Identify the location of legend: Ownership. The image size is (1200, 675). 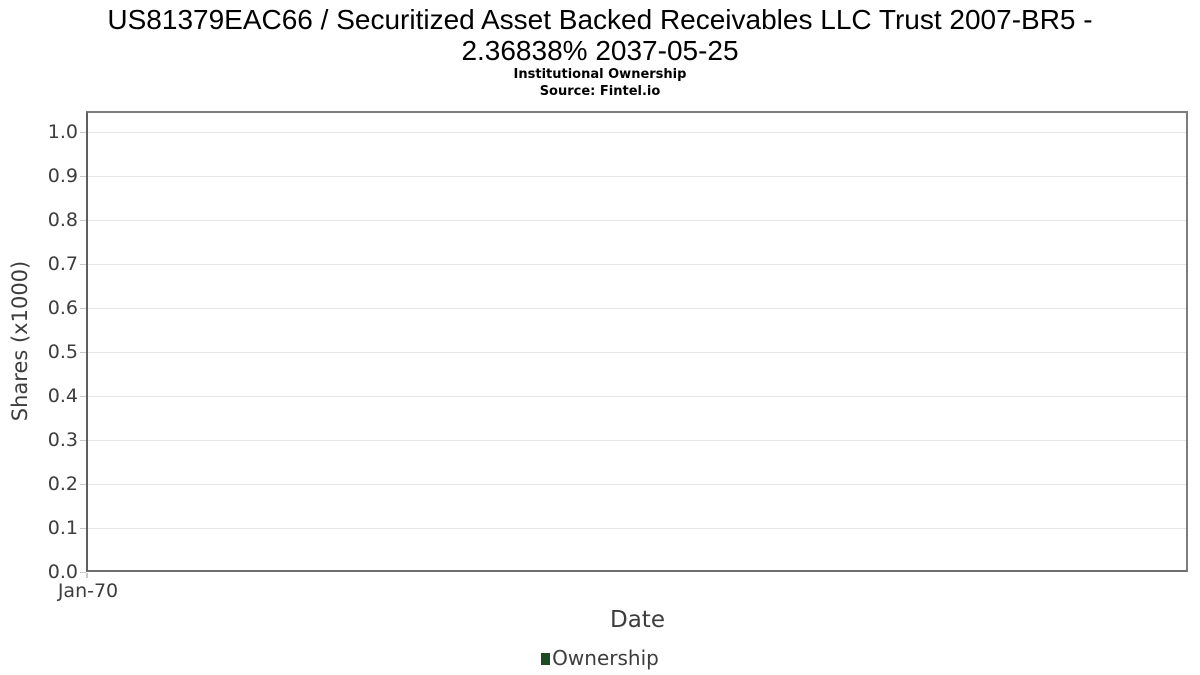
(600, 658).